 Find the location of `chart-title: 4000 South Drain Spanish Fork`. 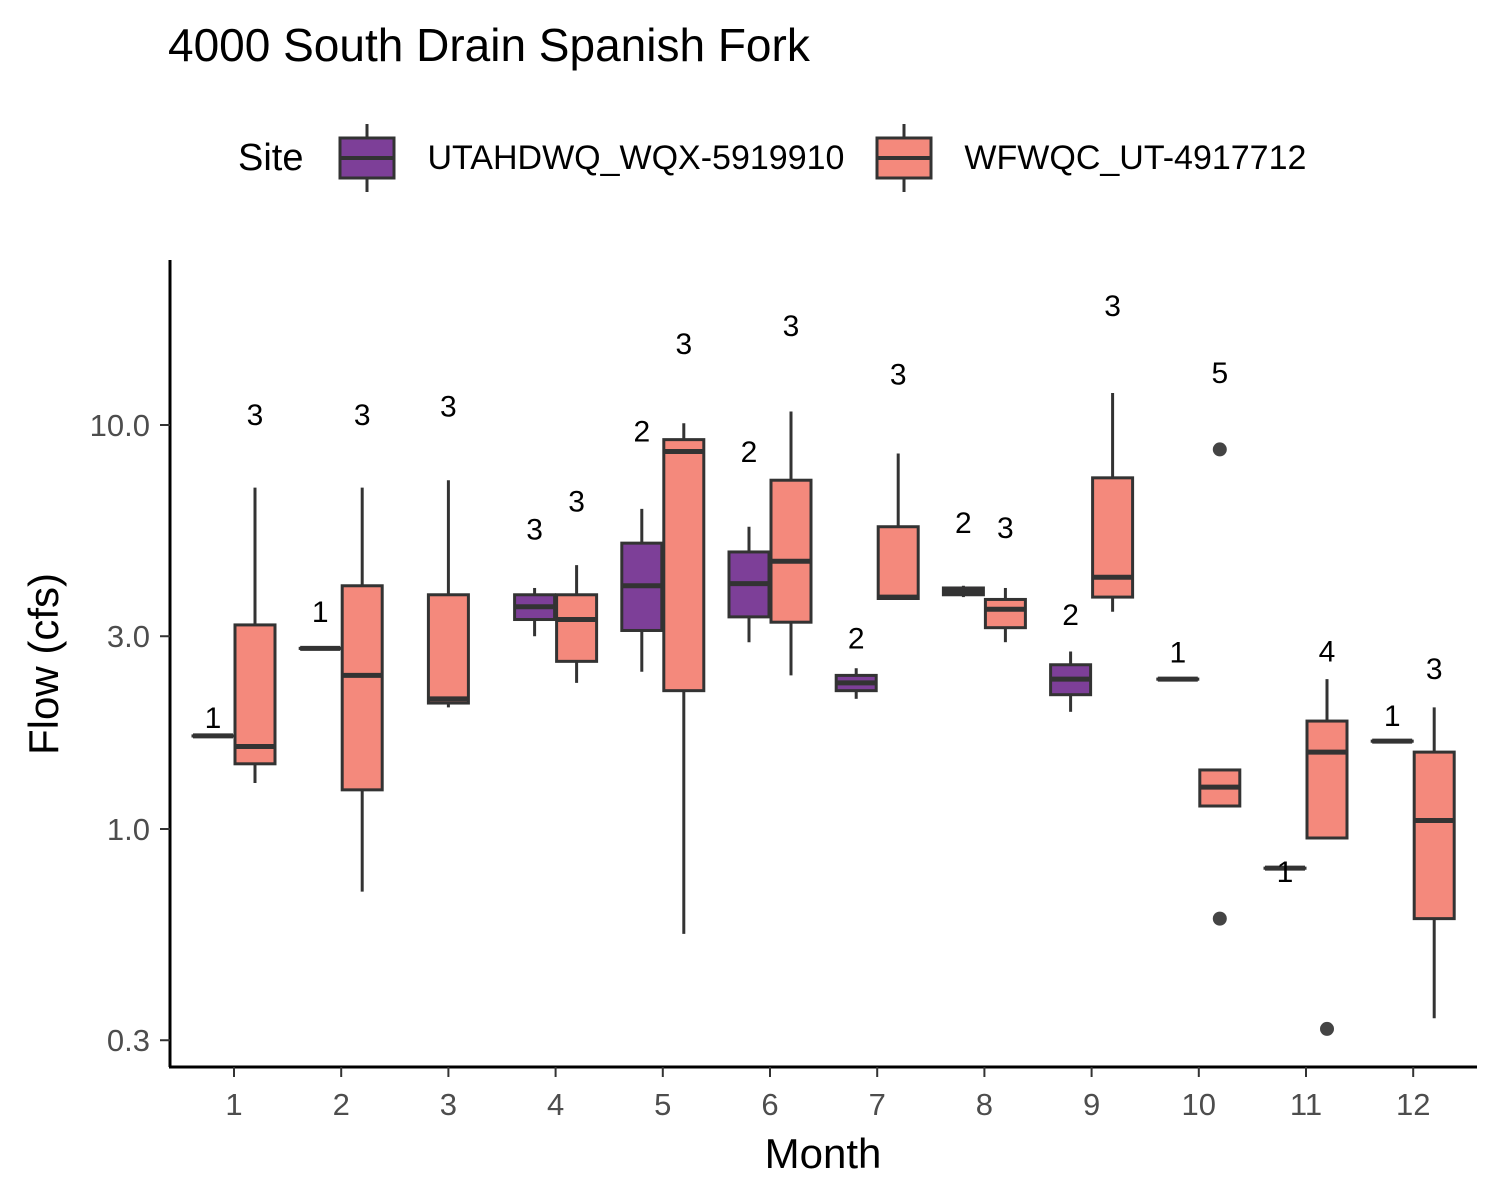

chart-title: 4000 South Drain Spanish Fork is located at coordinates (489, 45).